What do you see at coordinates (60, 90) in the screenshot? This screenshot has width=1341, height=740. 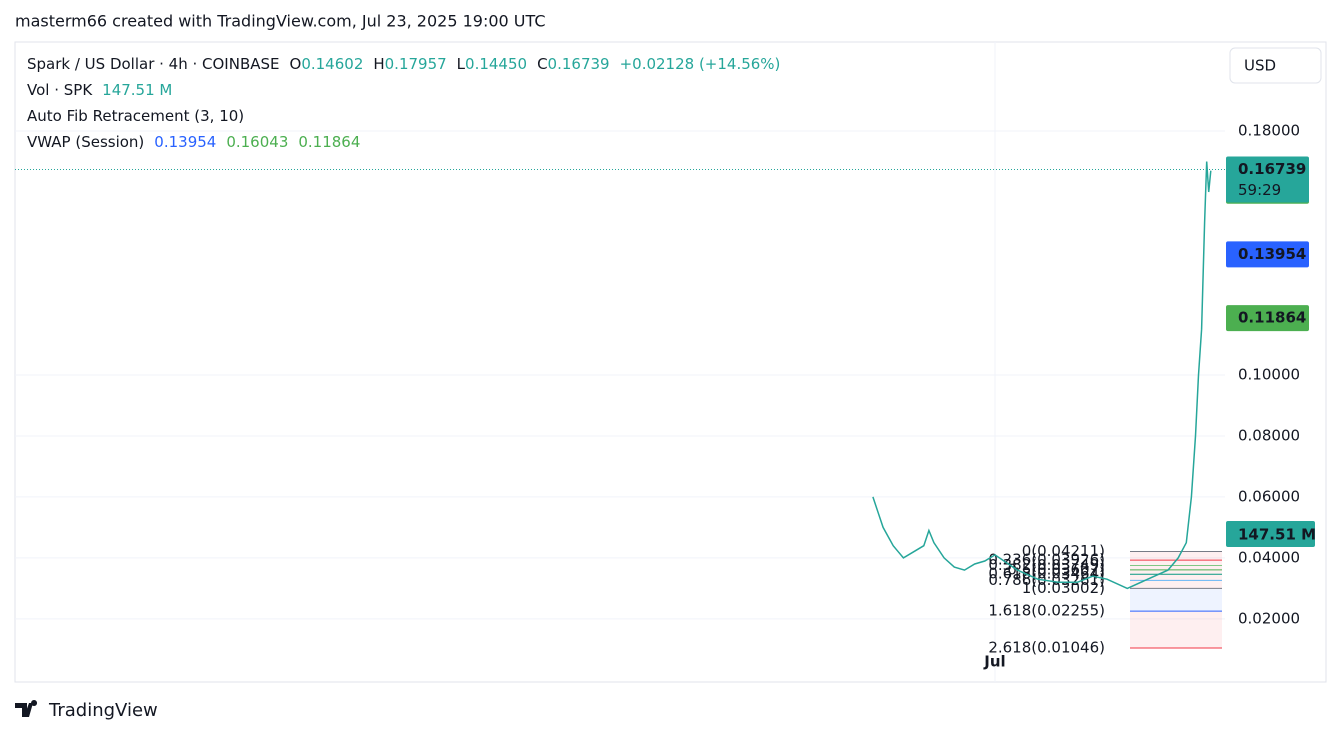 I see `legend-text: Vol · SPK` at bounding box center [60, 90].